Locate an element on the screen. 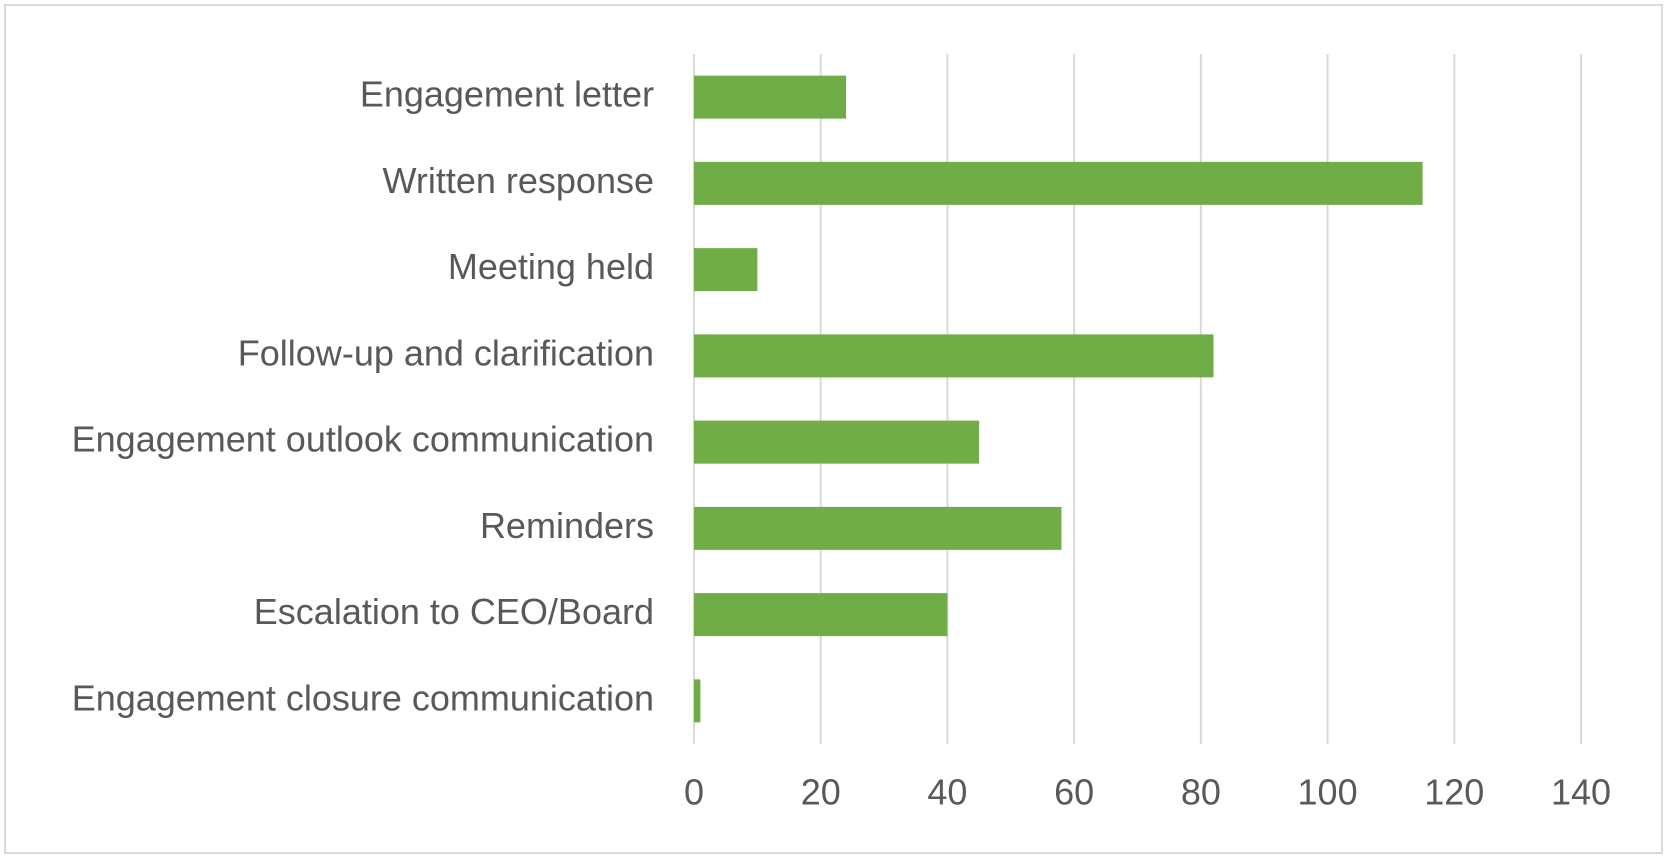 The image size is (1668, 857). x-tick-label: 140 is located at coordinates (1581, 792).